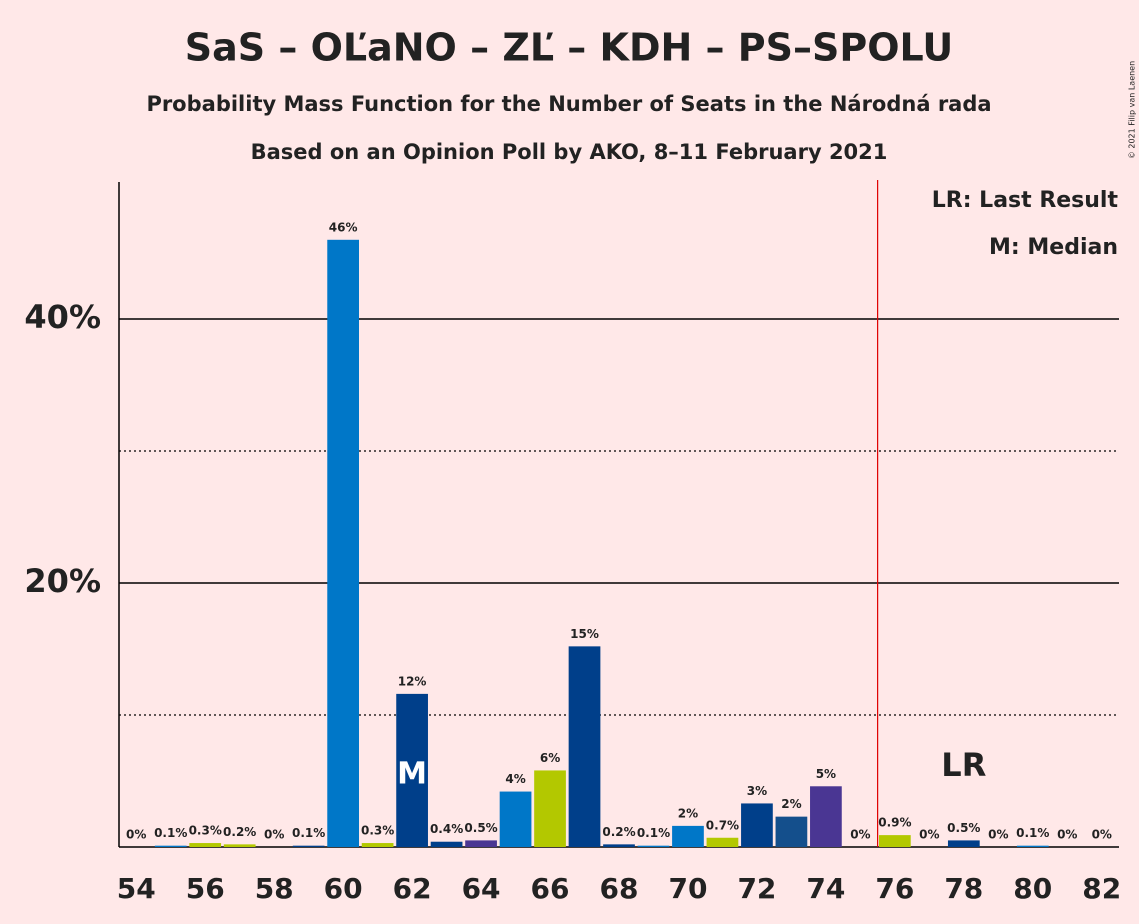 The width and height of the screenshot is (1139, 924). What do you see at coordinates (1053, 247) in the screenshot?
I see `legend-entry: M: Median` at bounding box center [1053, 247].